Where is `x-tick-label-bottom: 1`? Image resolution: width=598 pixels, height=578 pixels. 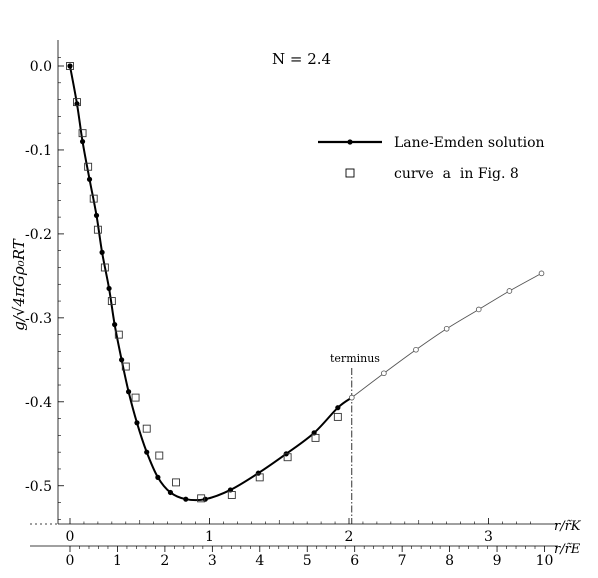 x-tick-label-bottom: 1 is located at coordinates (117, 561).